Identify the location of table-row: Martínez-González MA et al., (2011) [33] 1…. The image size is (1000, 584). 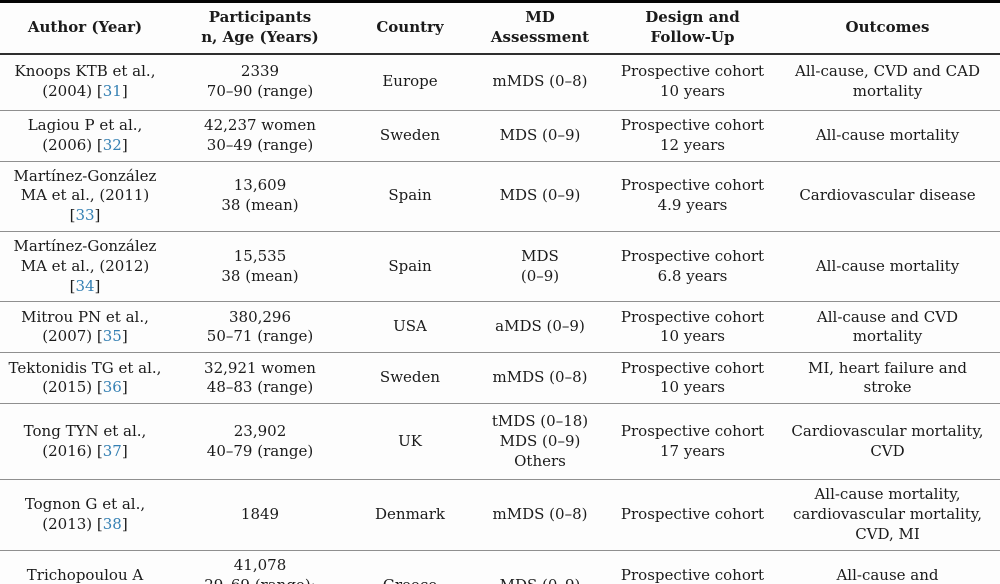
(500, 195).